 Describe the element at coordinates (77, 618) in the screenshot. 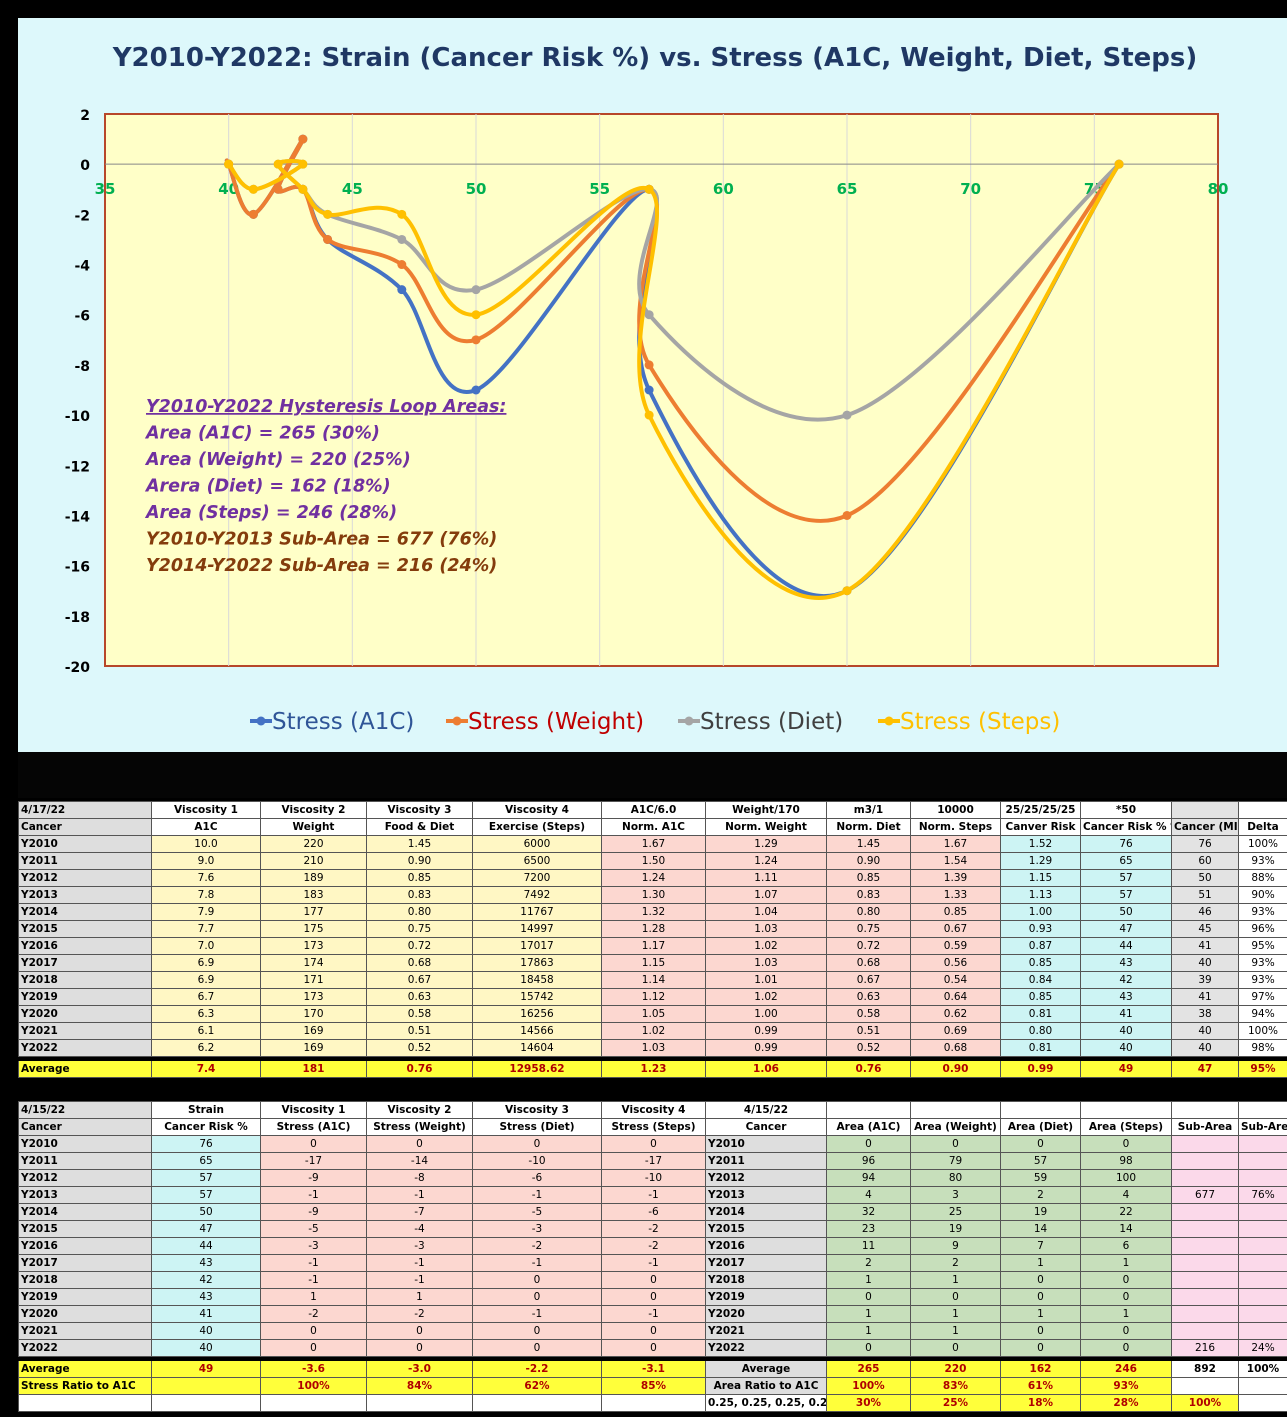

I see `y-tick-label: -18` at that location.